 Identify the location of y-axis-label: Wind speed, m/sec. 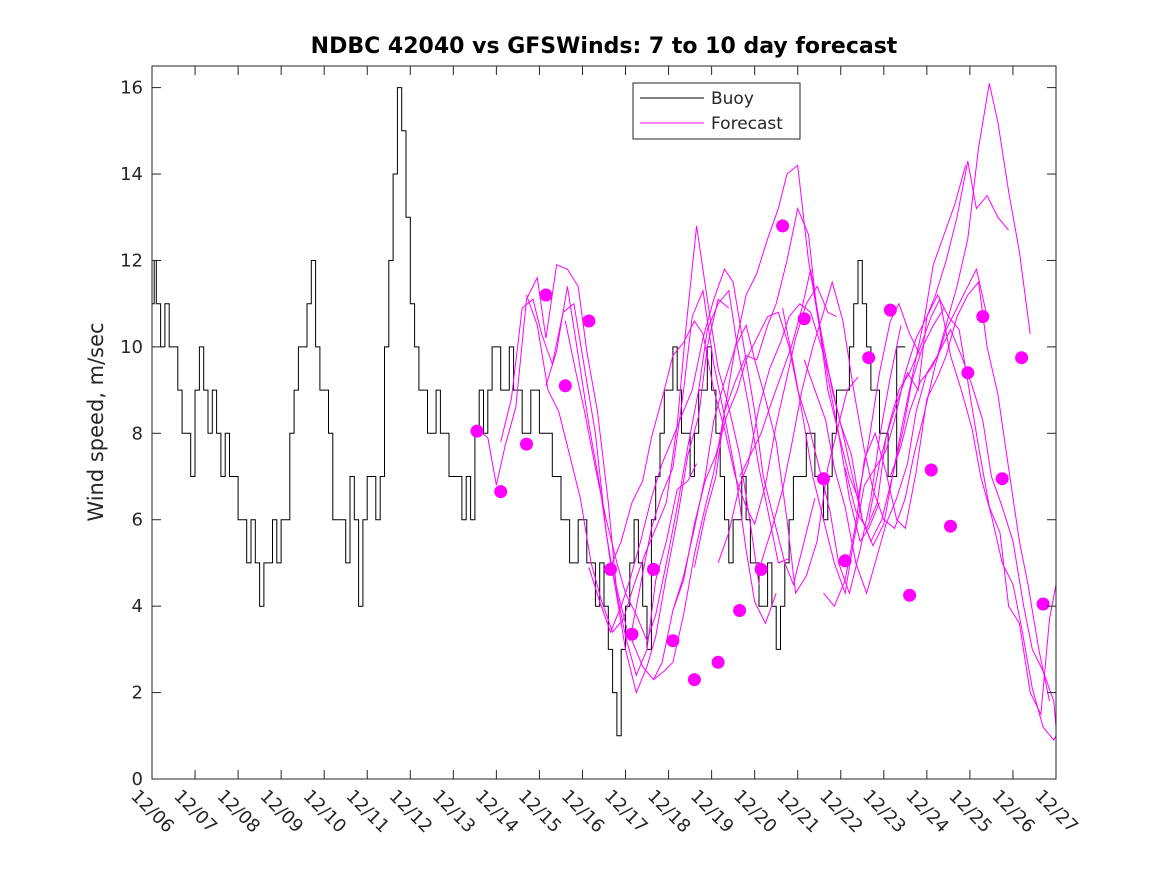
(96, 421).